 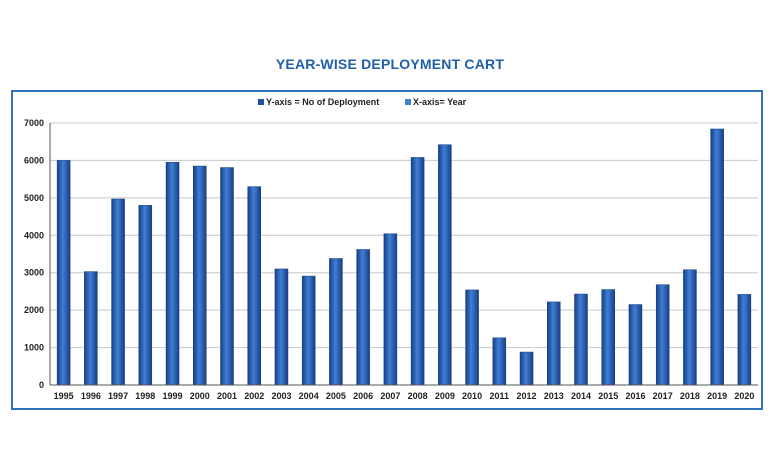 What do you see at coordinates (445, 396) in the screenshot?
I see `x-tick-label: 2009` at bounding box center [445, 396].